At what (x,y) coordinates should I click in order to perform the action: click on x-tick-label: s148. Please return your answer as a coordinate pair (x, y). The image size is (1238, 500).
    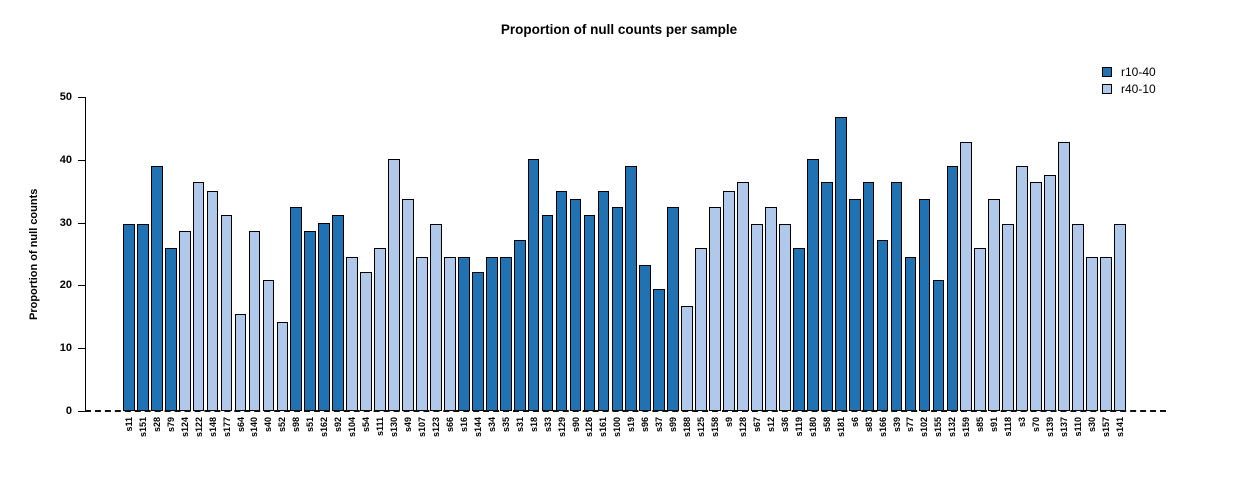
    Looking at the image, I should click on (212, 427).